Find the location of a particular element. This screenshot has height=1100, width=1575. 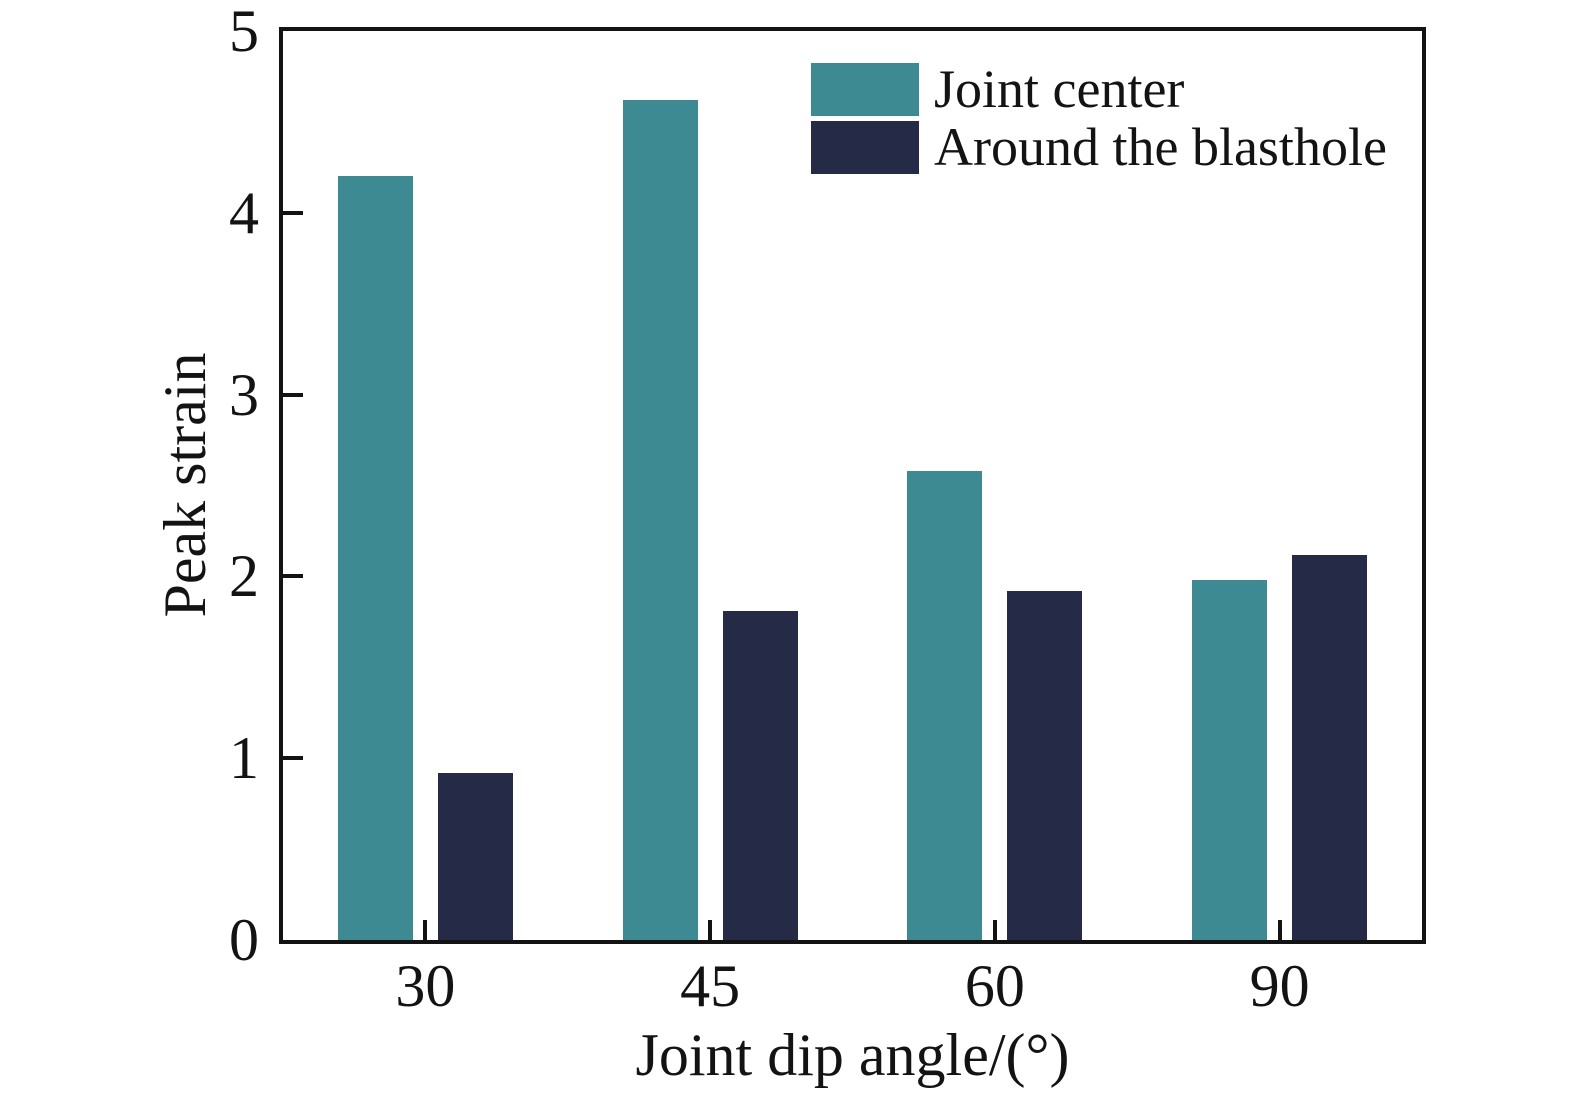

y-tick-label-2: 2 is located at coordinates (244, 576).